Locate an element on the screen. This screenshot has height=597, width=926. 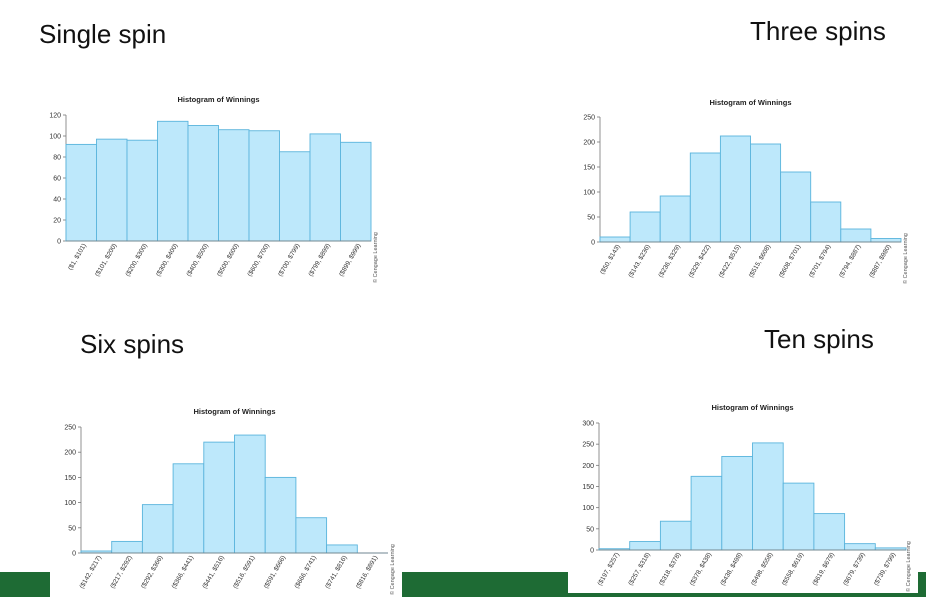
x-tick-label: ($366, $441) is located at coordinates (183, 572).